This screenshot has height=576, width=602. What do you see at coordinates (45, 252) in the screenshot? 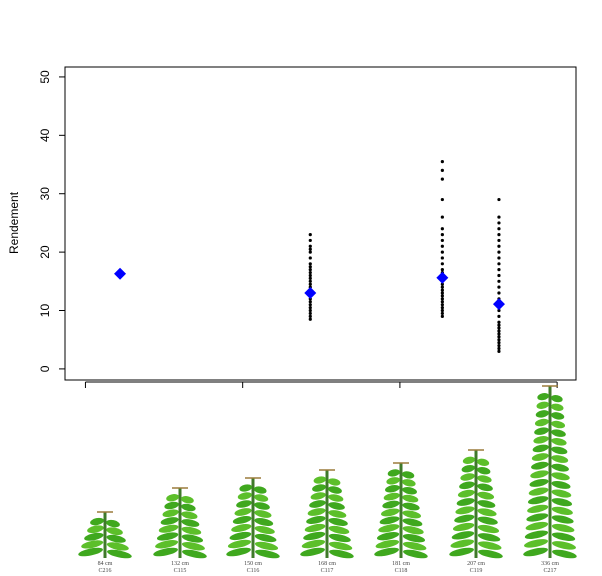
I see `y-tick-label: 20` at bounding box center [45, 252].